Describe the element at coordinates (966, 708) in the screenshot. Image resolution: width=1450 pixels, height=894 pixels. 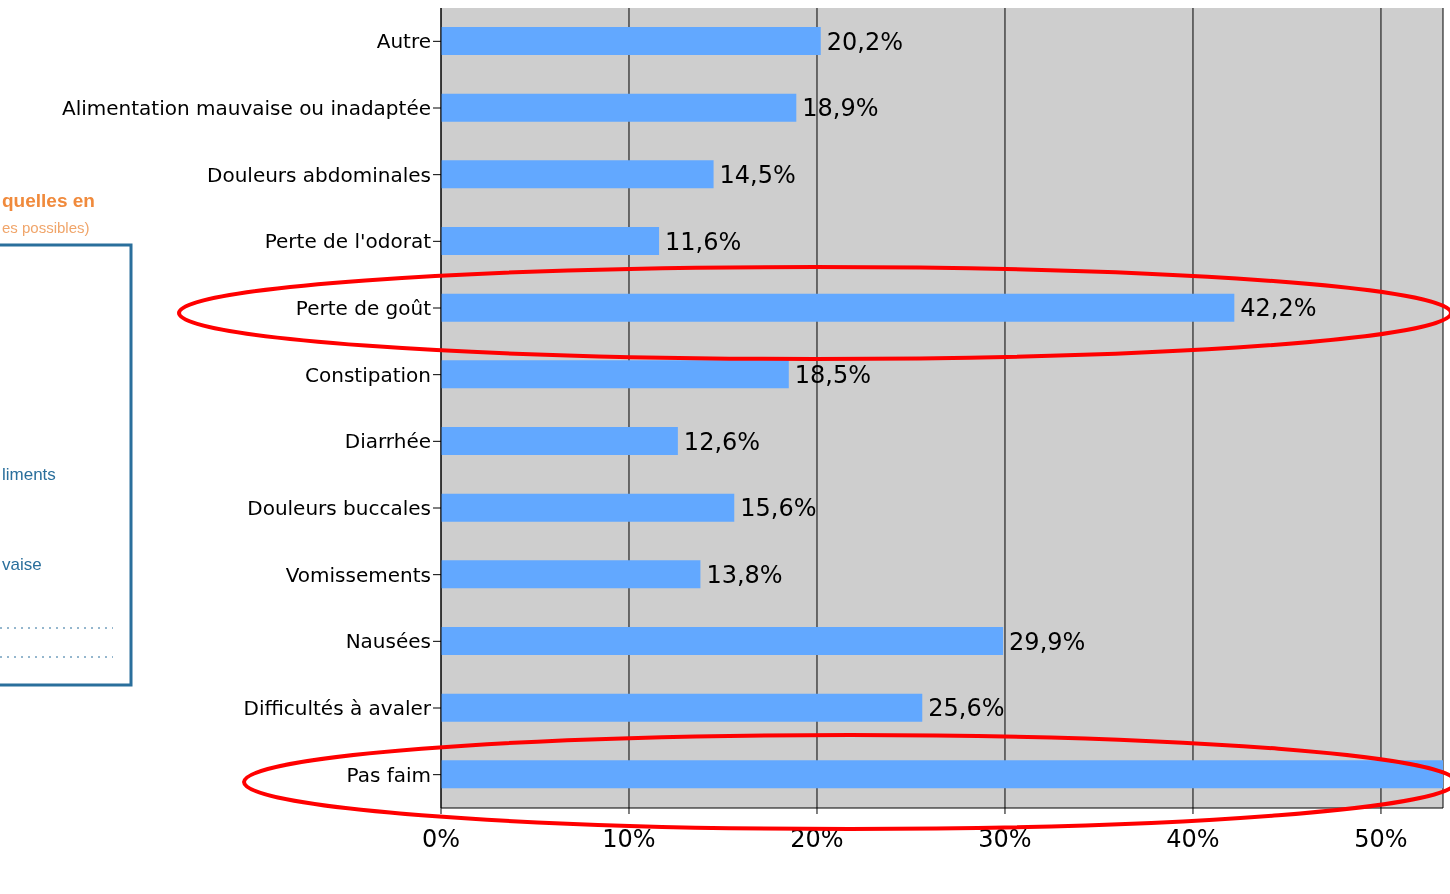
I see `data-label: 25,6%` at that location.